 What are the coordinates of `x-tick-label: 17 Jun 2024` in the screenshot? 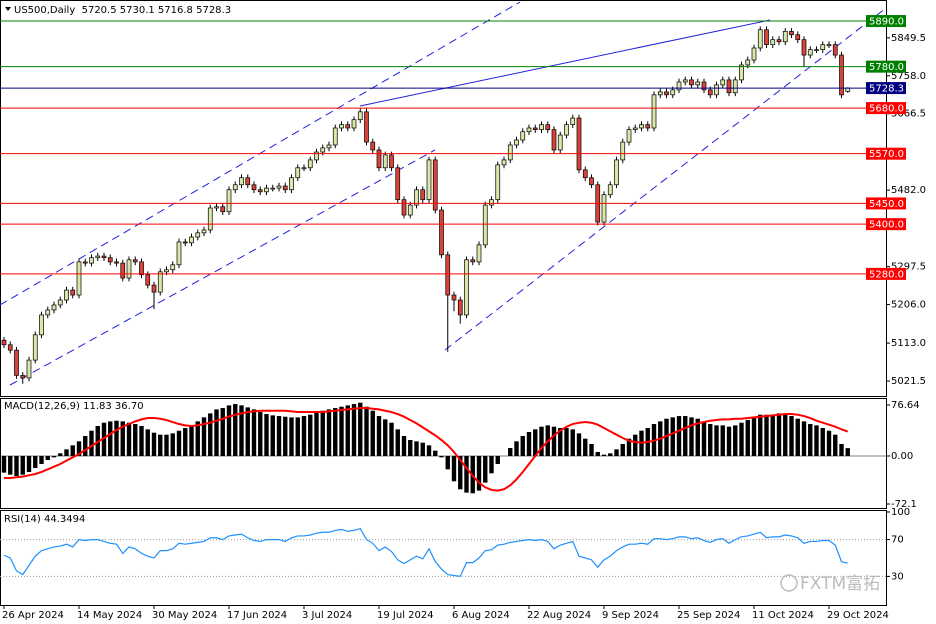 It's located at (257, 615).